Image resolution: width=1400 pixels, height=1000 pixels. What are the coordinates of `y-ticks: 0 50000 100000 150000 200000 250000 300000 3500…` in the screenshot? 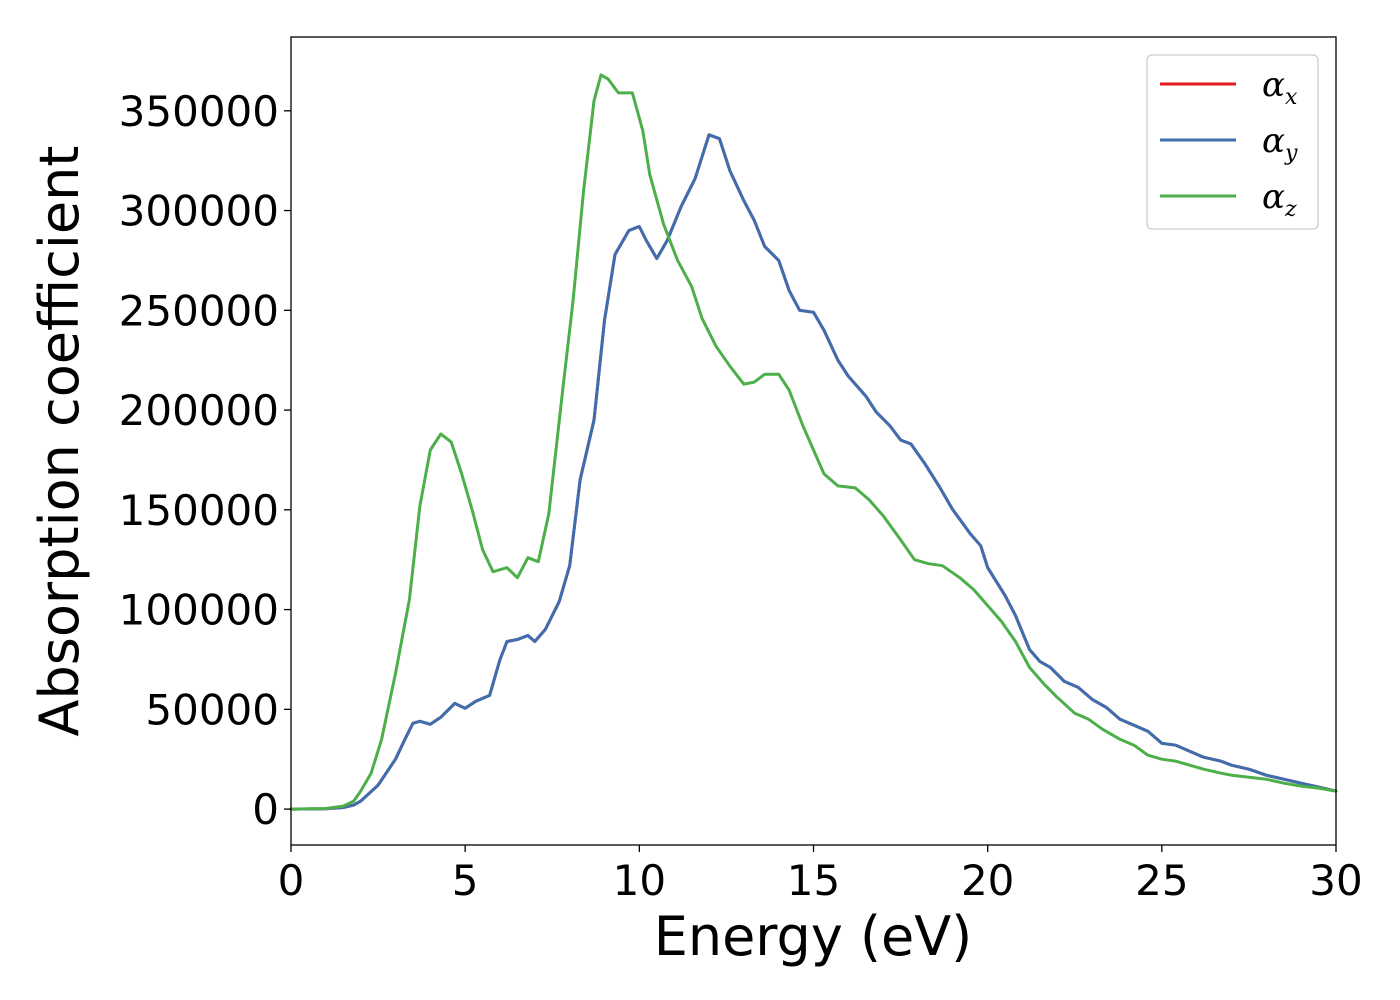 It's located at (205, 460).